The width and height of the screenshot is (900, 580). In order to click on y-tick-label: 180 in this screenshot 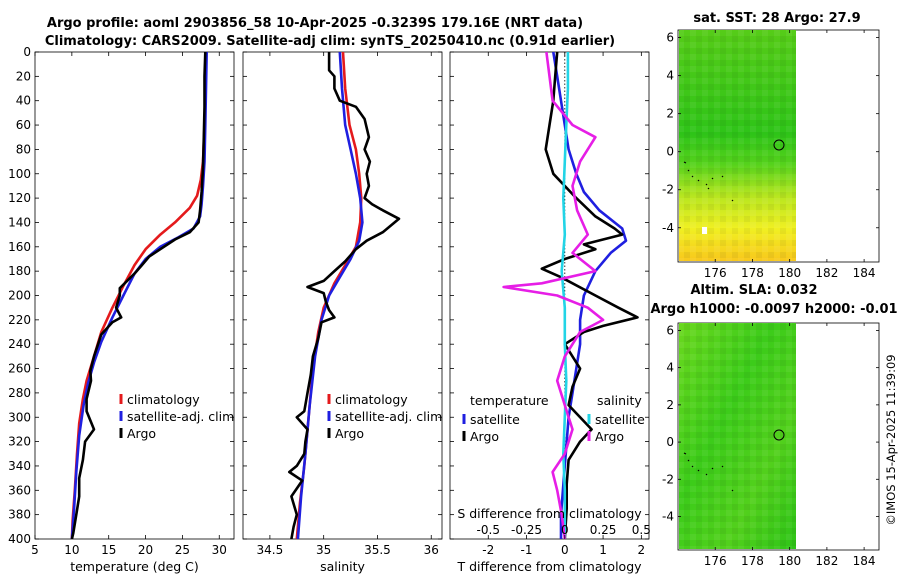, I will do `click(19, 271)`.